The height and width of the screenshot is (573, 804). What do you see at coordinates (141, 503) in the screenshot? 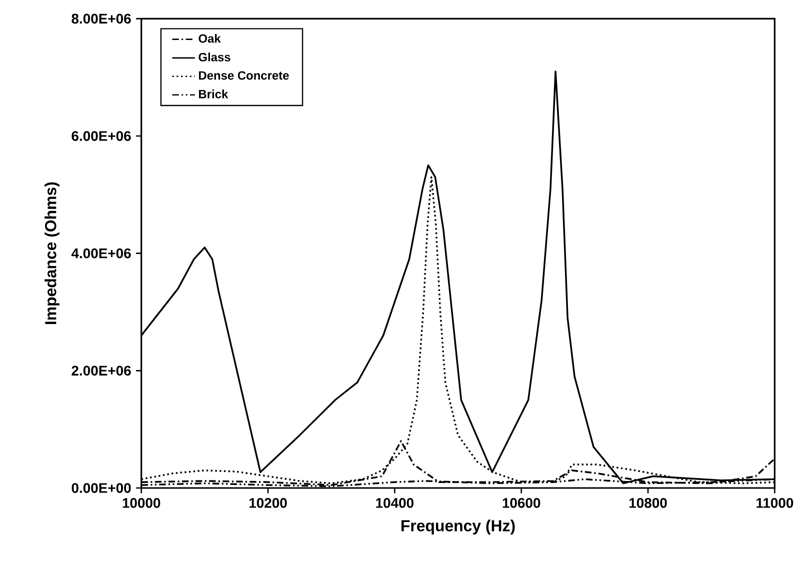
I see `x-tick-label: 10000` at bounding box center [141, 503].